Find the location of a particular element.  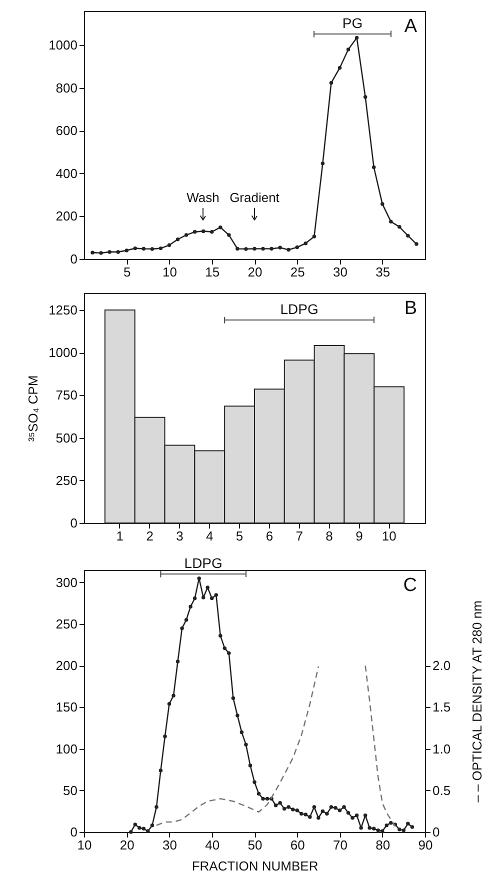

x-tick-label: 1 is located at coordinates (120, 536).